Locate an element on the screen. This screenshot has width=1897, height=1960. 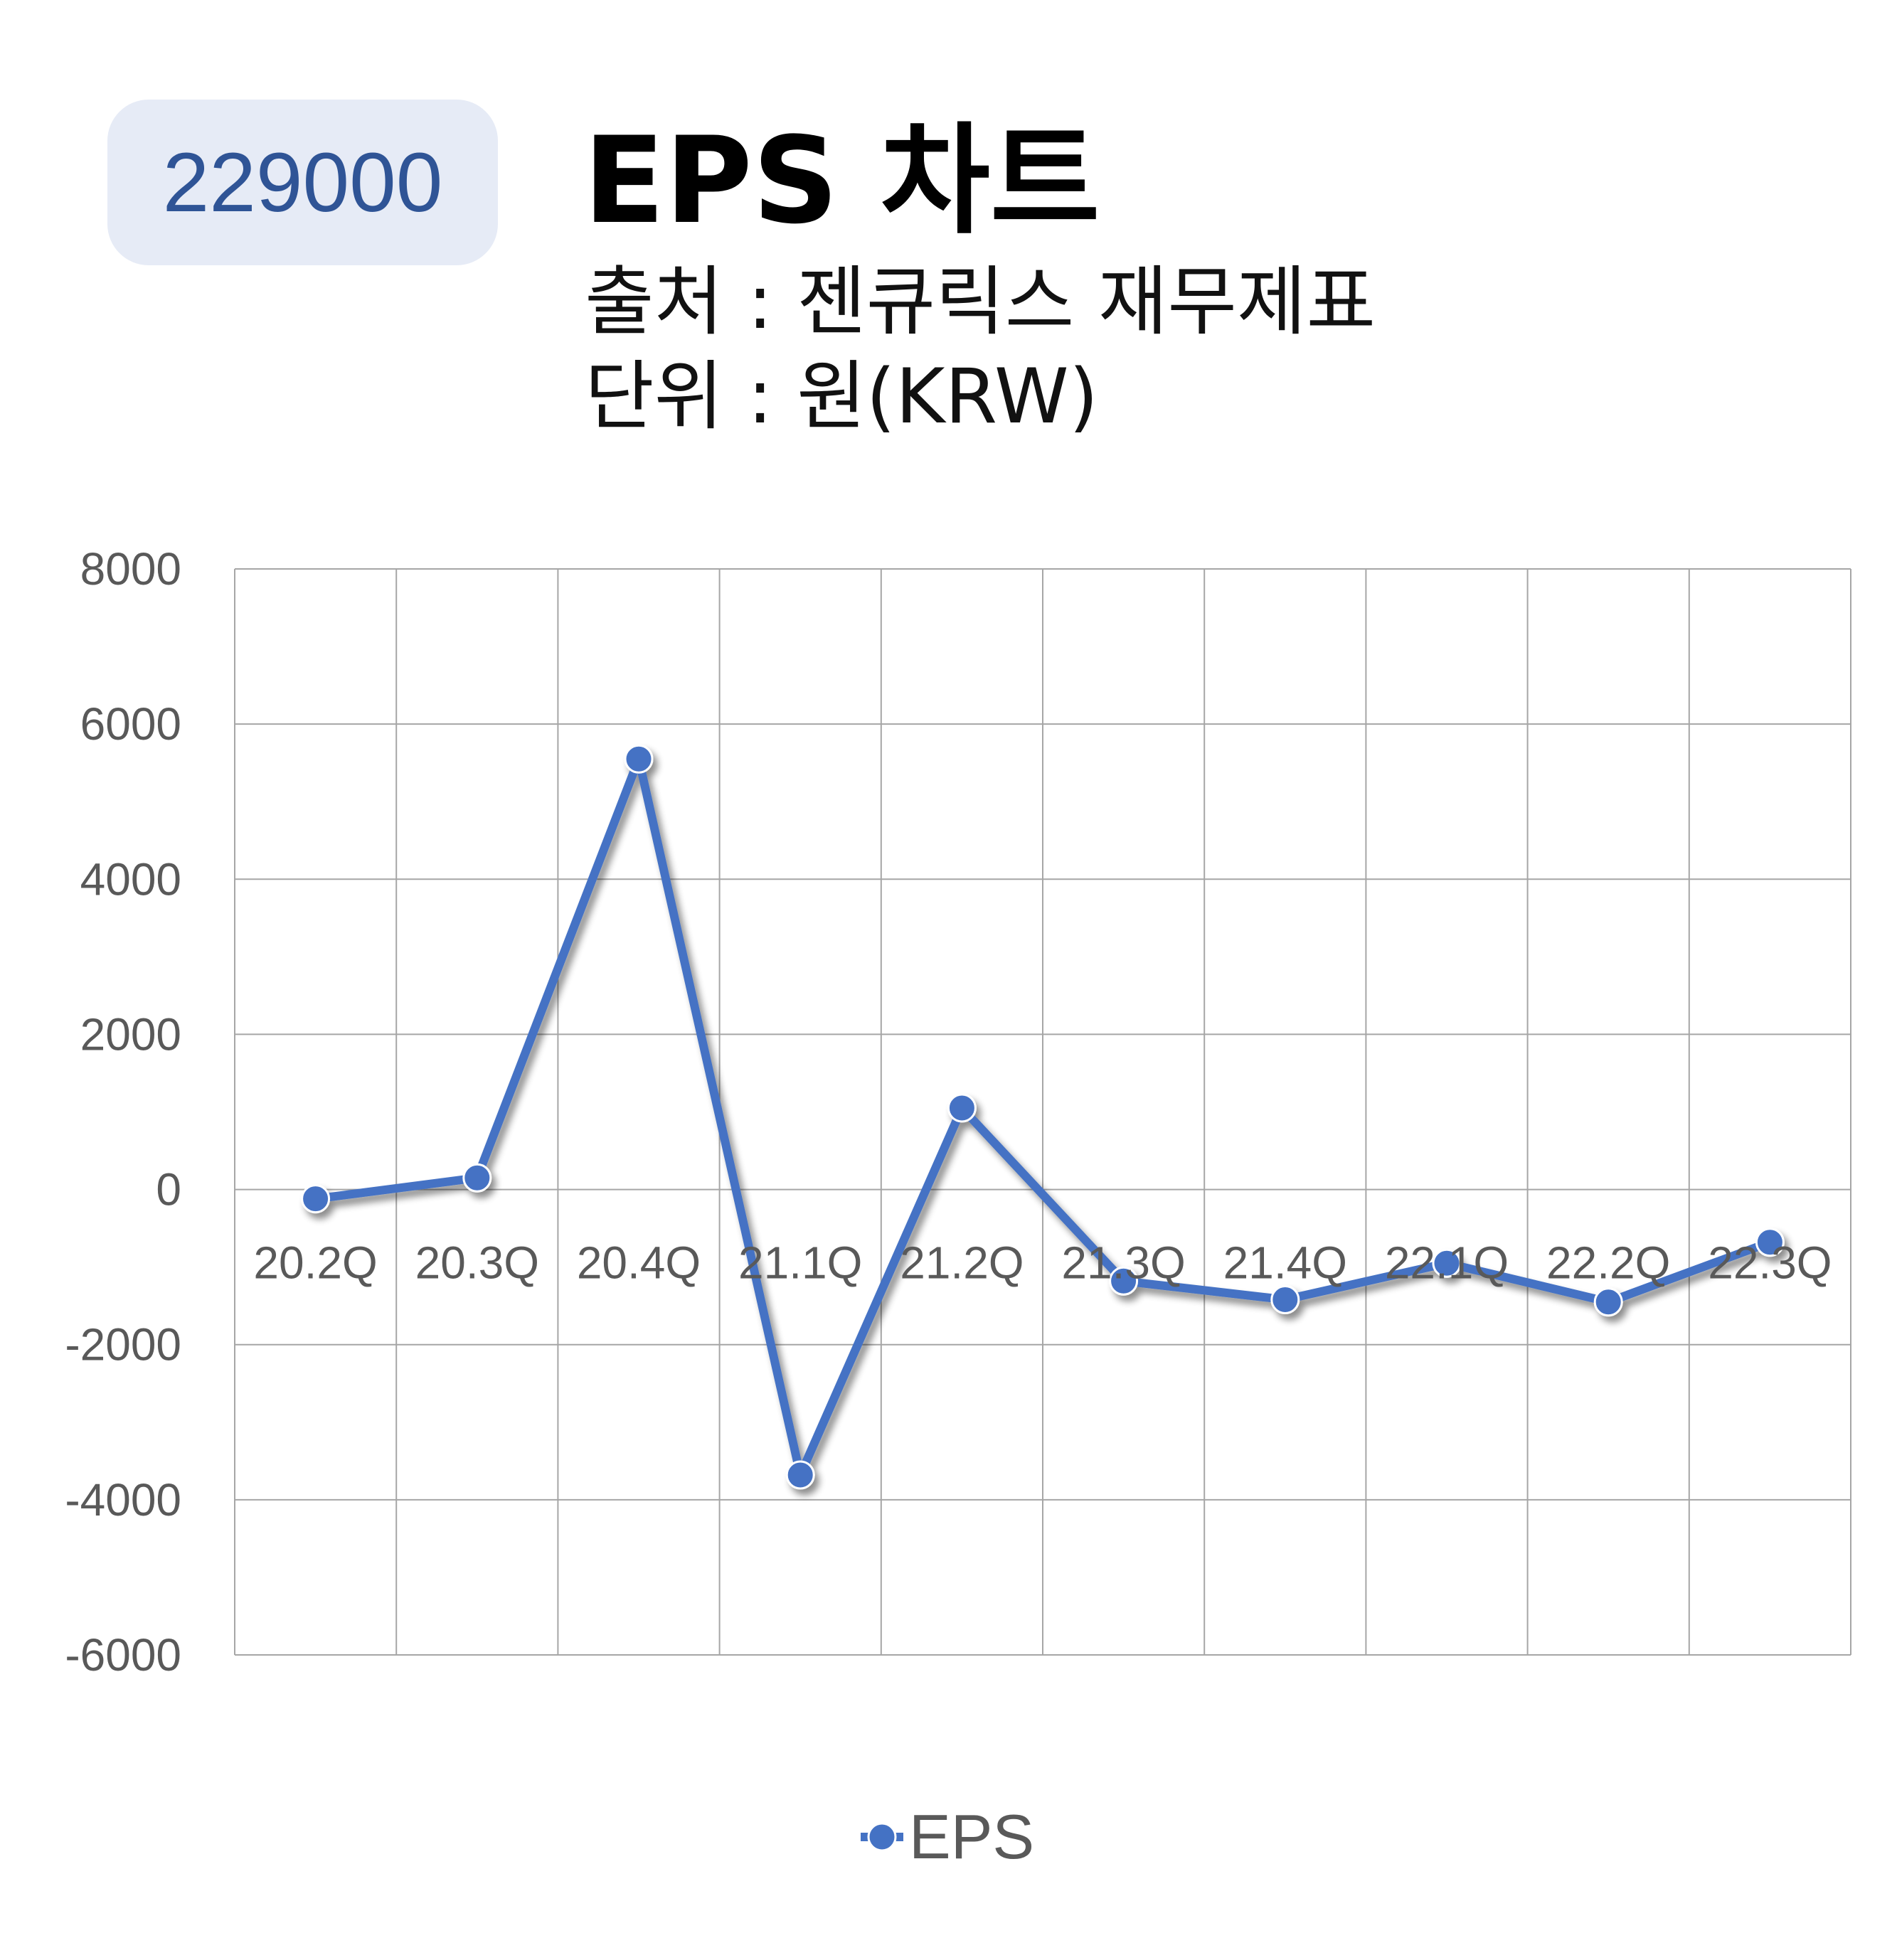
y-tick-label: 8000 is located at coordinates (130, 569).